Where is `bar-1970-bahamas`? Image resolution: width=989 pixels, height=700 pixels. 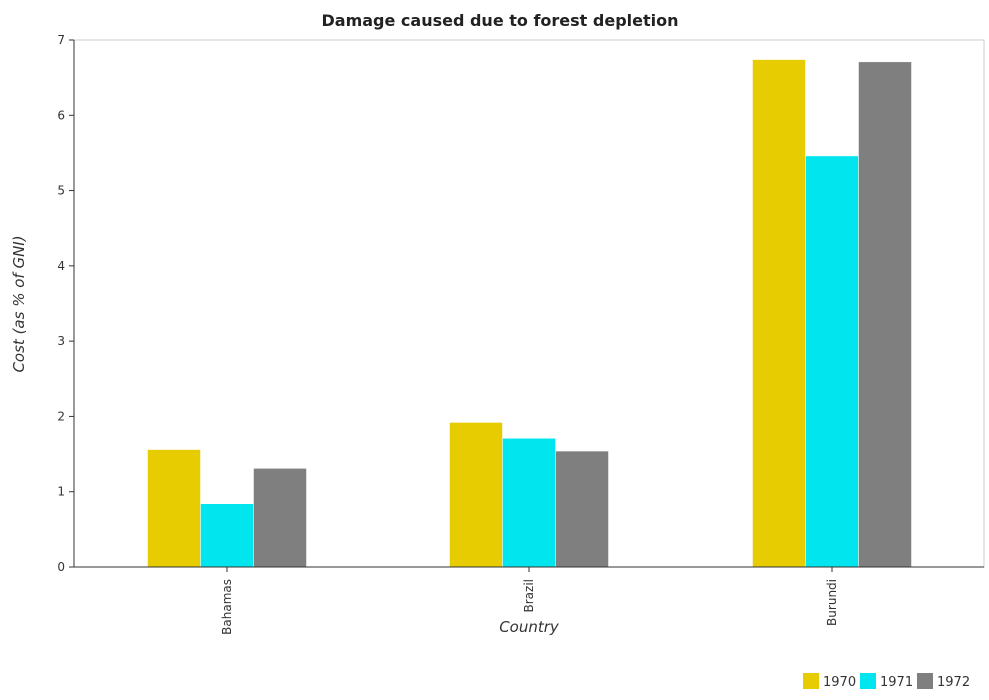
bar-1970-bahamas is located at coordinates (174, 508).